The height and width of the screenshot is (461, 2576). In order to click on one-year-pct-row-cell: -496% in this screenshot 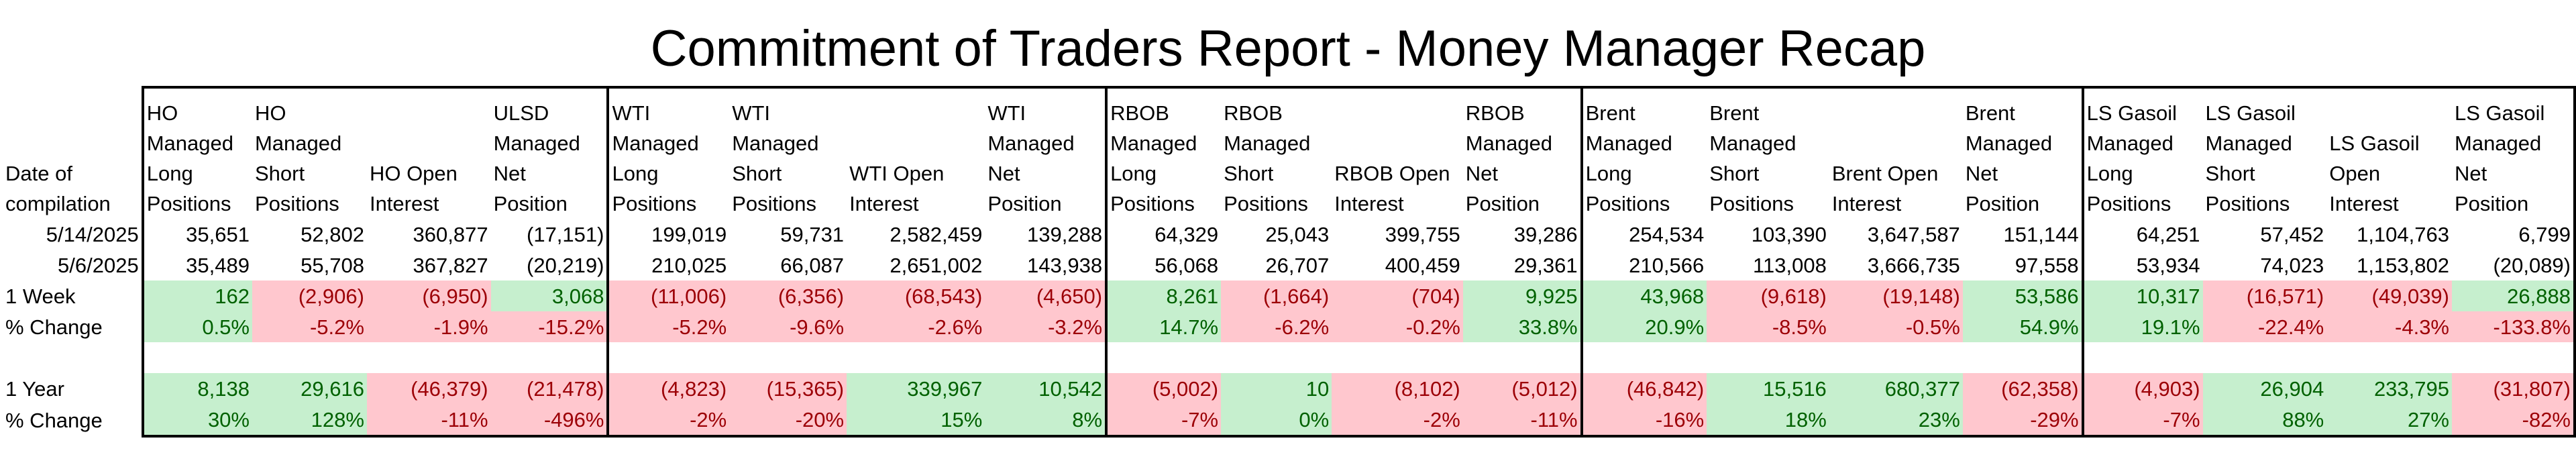, I will do `click(549, 421)`.